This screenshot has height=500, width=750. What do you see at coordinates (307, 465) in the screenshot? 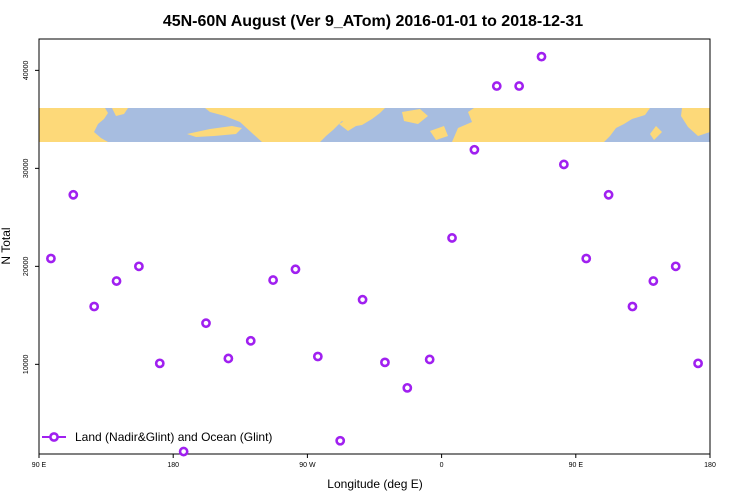
I see `x-tick-label: 90 W` at bounding box center [307, 465].